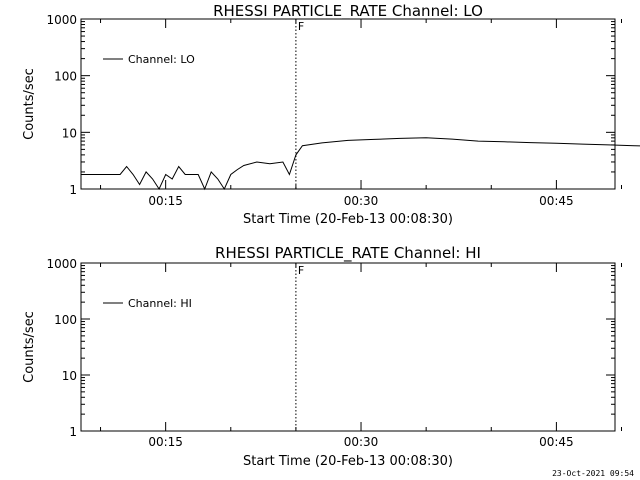 This screenshot has height=480, width=640. What do you see at coordinates (593, 473) in the screenshot?
I see `plot-timestamp: 23-Oct-2021 09:54` at bounding box center [593, 473].